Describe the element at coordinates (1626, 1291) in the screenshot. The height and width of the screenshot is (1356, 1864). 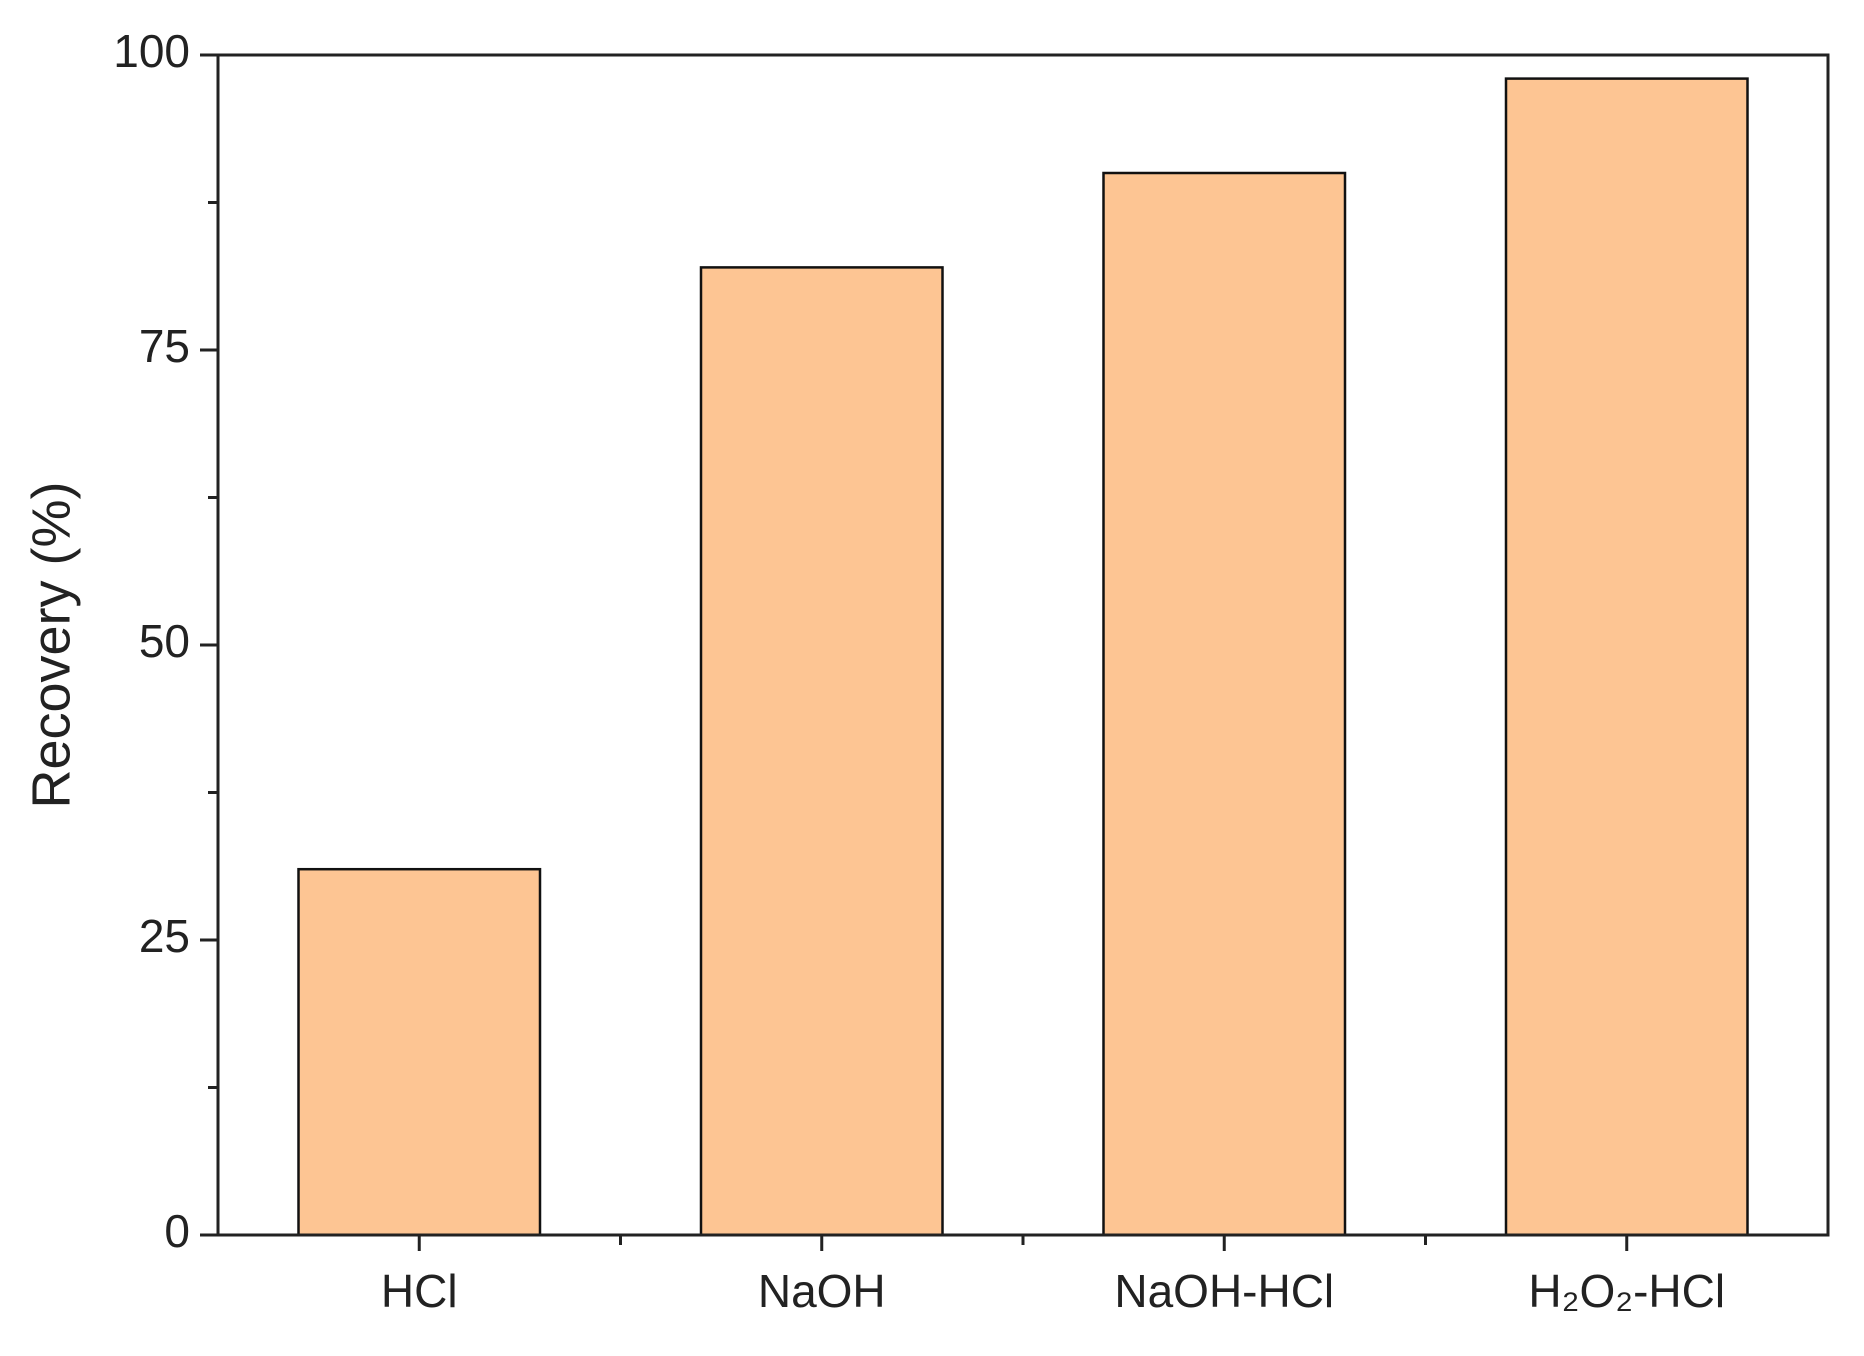
I see `x-tick-label: H₂O₂-HCl` at that location.